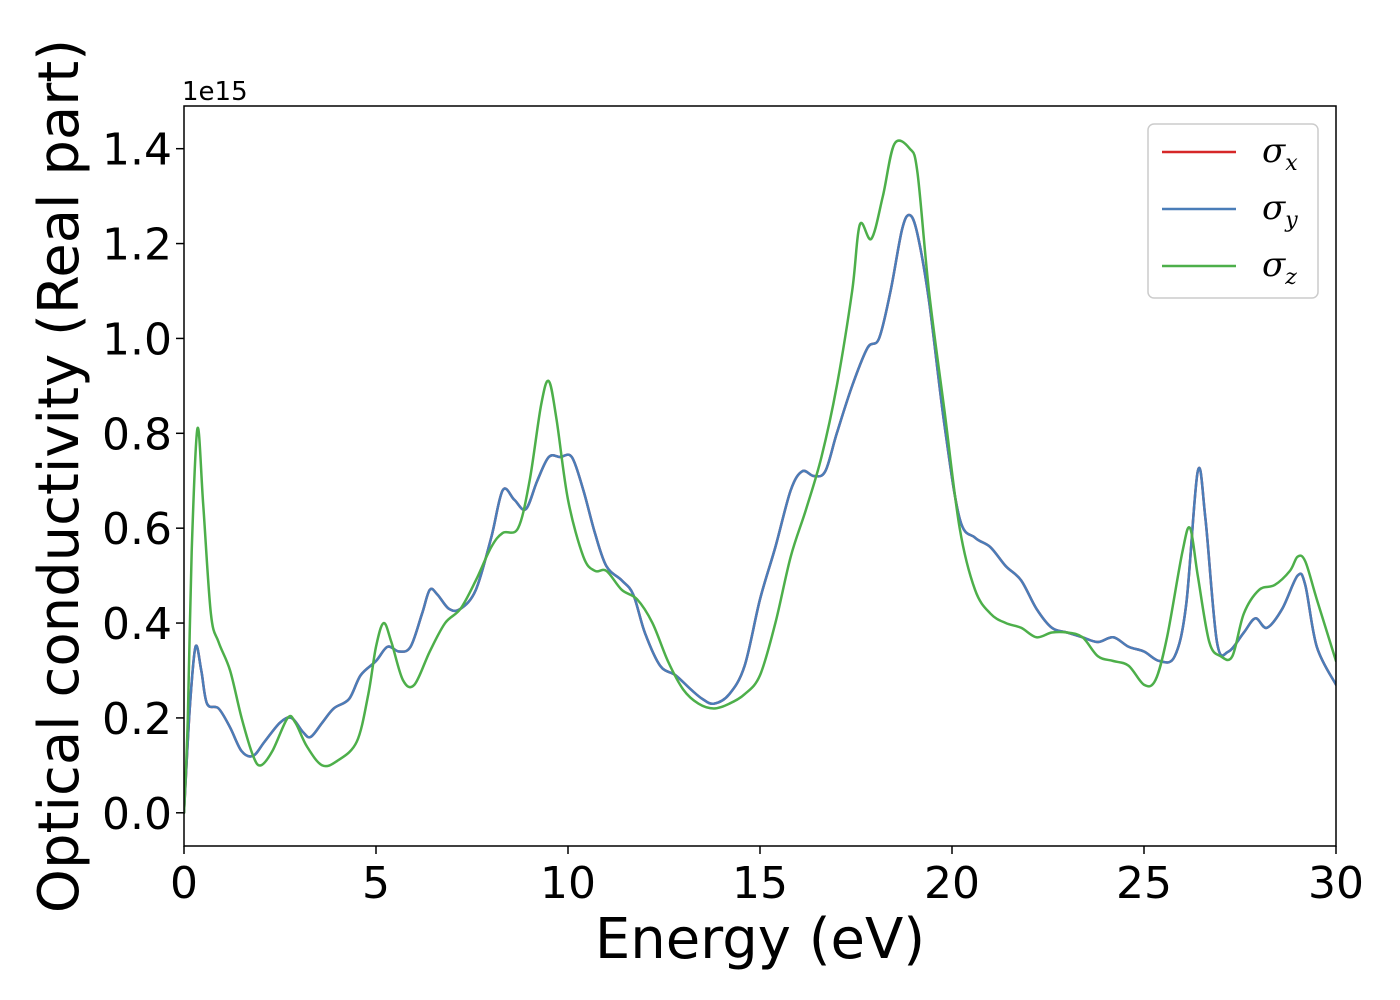  What do you see at coordinates (760, 939) in the screenshot?
I see `x-axis-title: Energy (eV)` at bounding box center [760, 939].